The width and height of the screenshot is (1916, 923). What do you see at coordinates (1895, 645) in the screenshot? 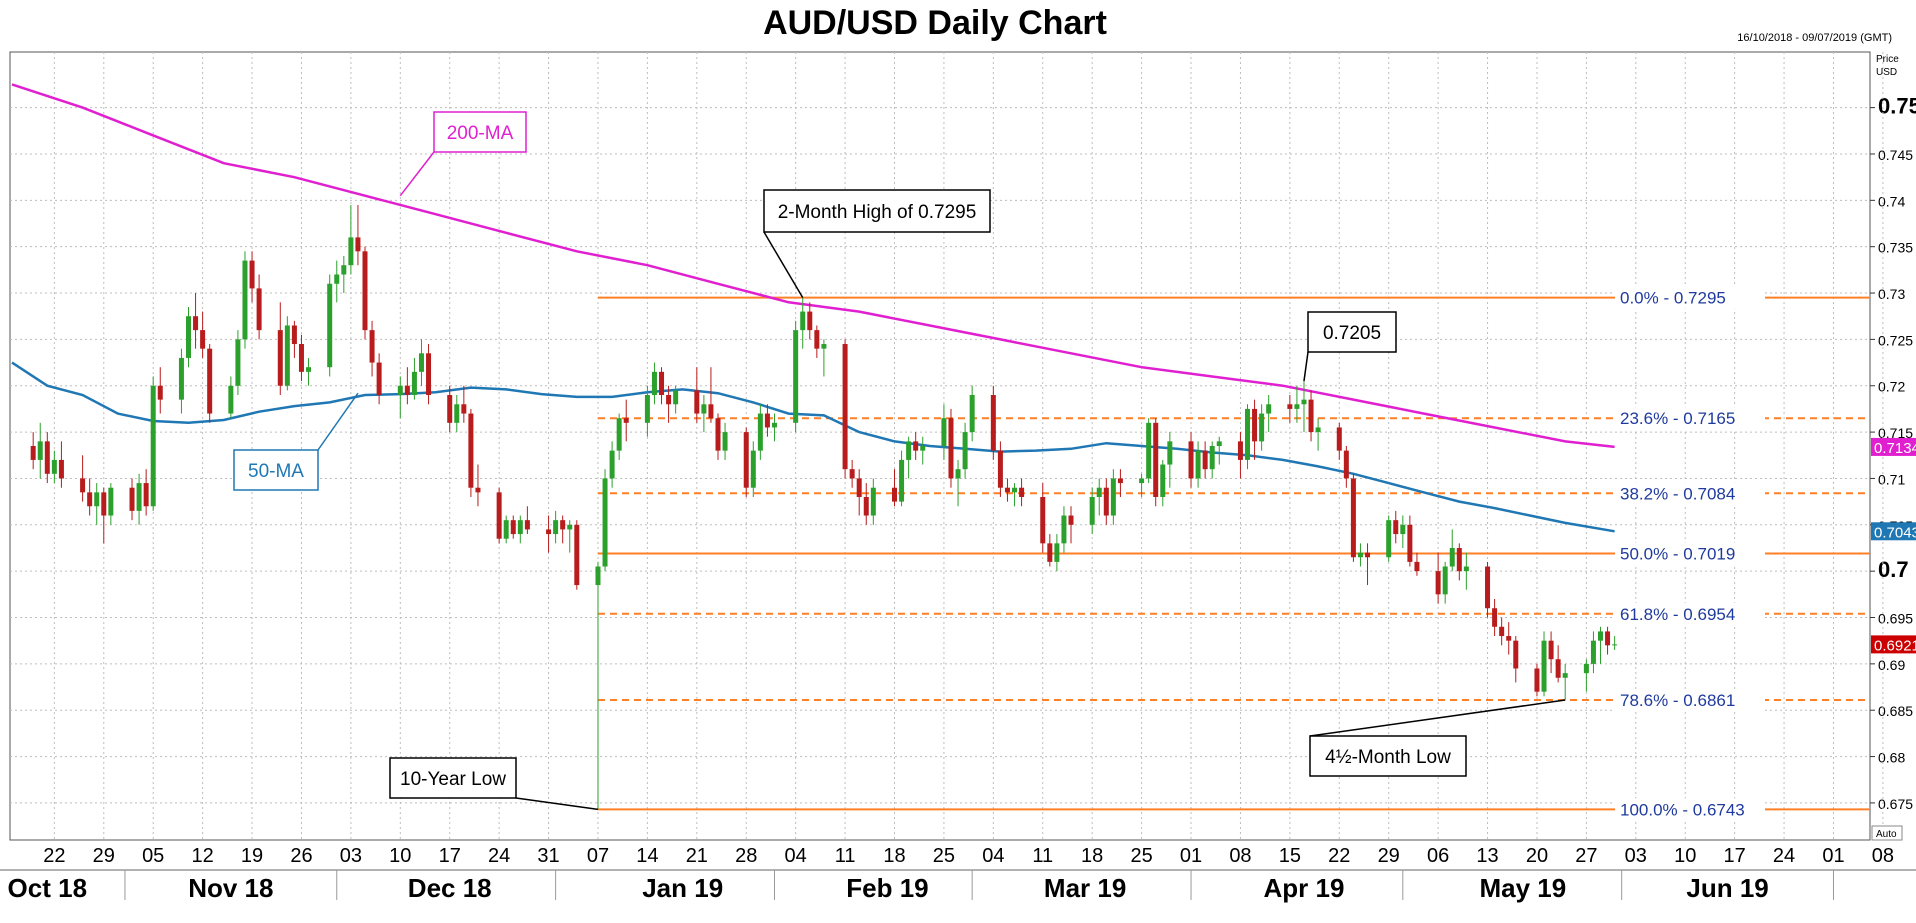
I see `price-tag-label: 0.6921` at bounding box center [1895, 645].